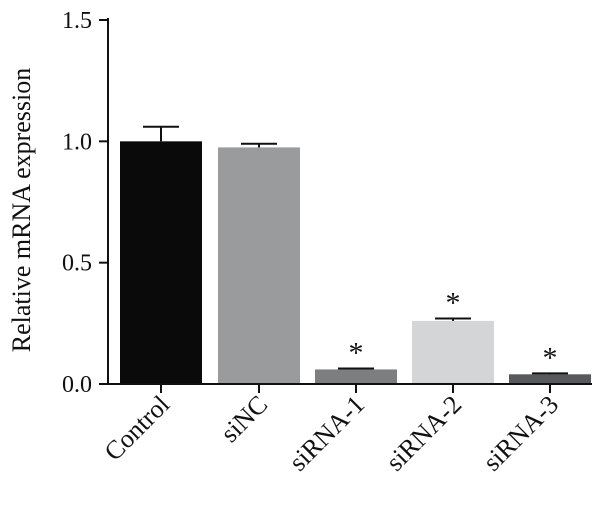 This screenshot has width=600, height=508. I want to click on bar-control, so click(161, 262).